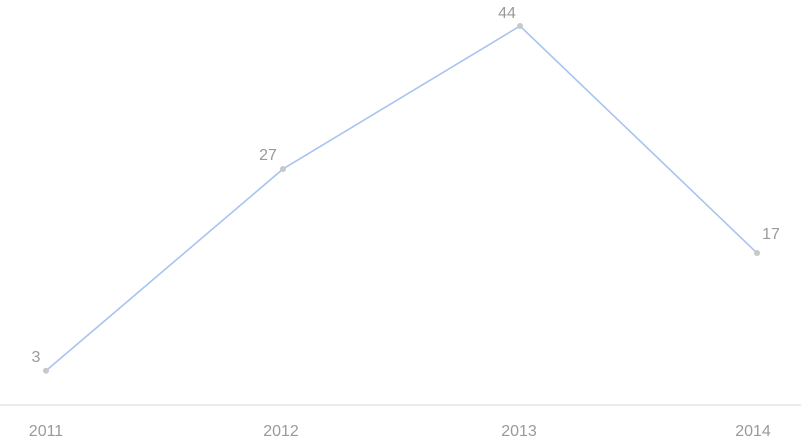 The height and width of the screenshot is (445, 801). What do you see at coordinates (757, 253) in the screenshot?
I see `data-point-2014` at bounding box center [757, 253].